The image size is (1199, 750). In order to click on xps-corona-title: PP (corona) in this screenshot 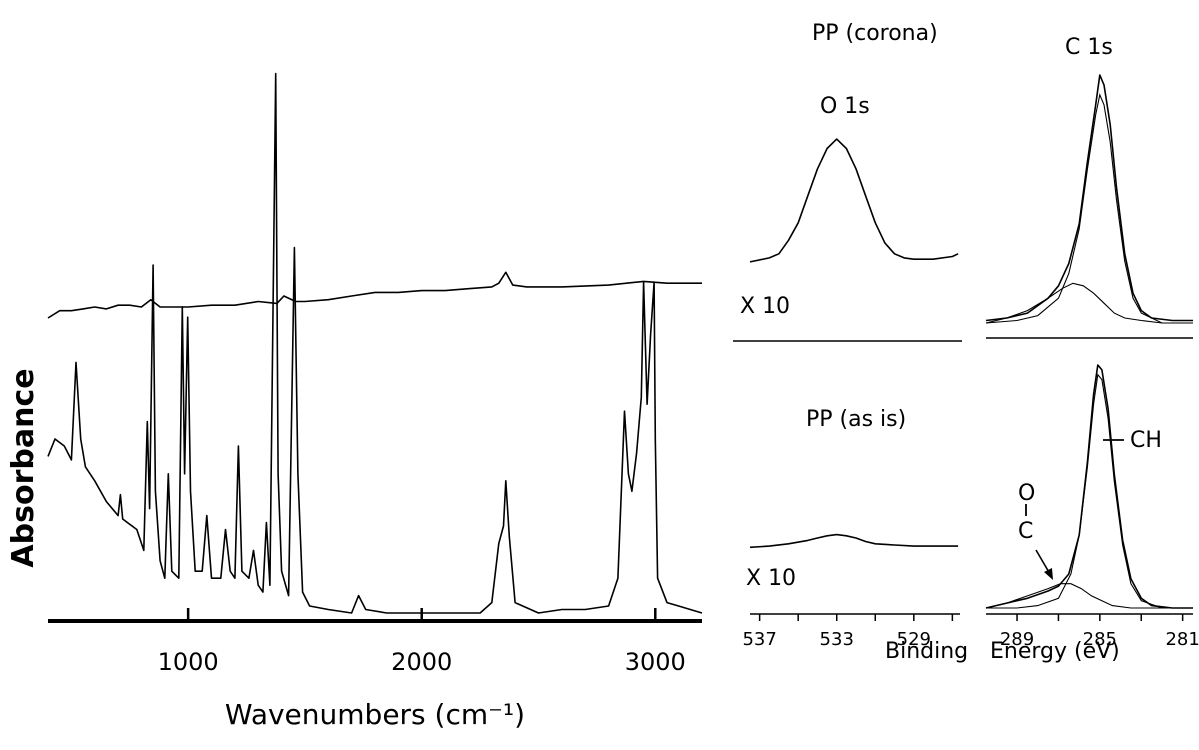, I will do `click(875, 33)`.